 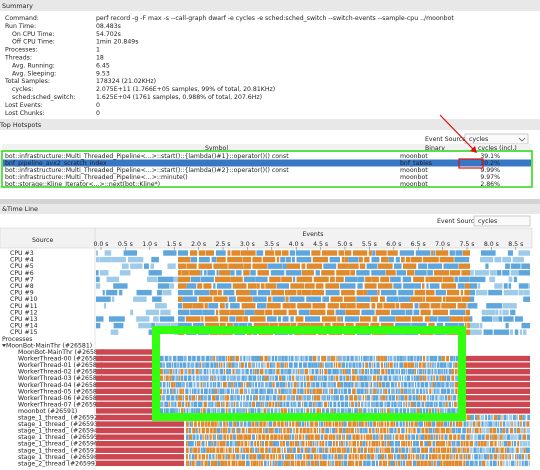 I want to click on field-label: Avg. Sleeping:, so click(x=34, y=73).